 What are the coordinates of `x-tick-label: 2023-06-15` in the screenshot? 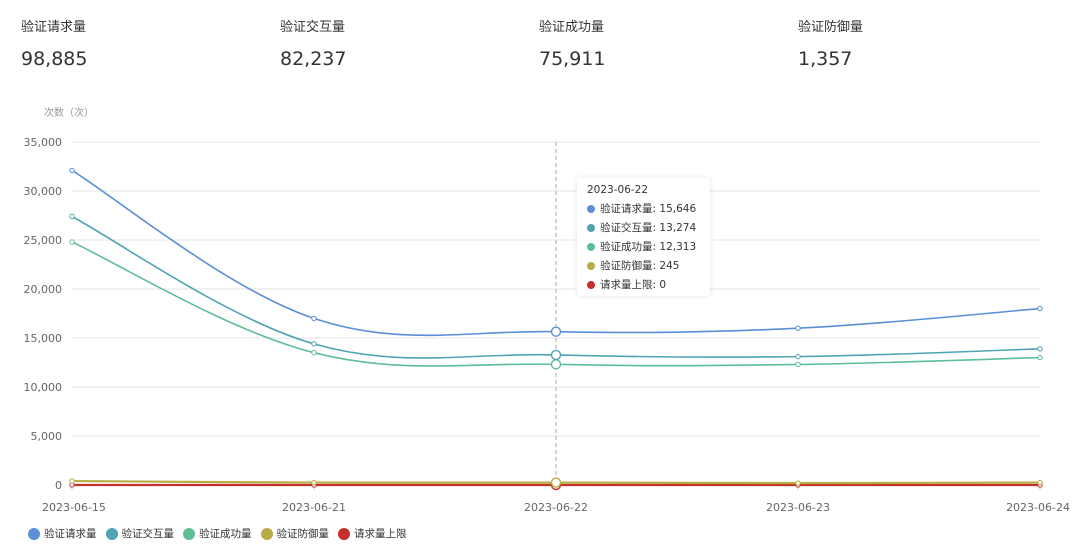 It's located at (74, 507).